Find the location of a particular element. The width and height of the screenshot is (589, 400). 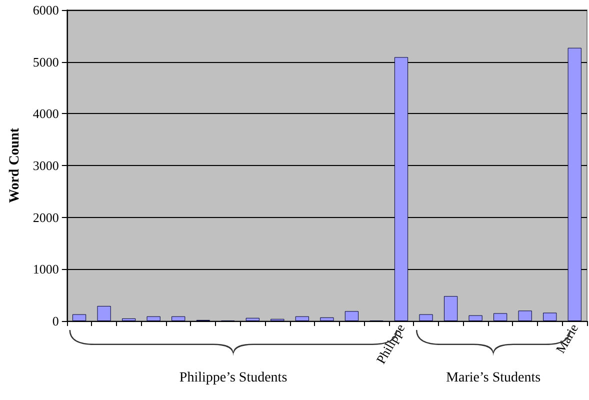

y-tick-label: 0 is located at coordinates (55, 321).